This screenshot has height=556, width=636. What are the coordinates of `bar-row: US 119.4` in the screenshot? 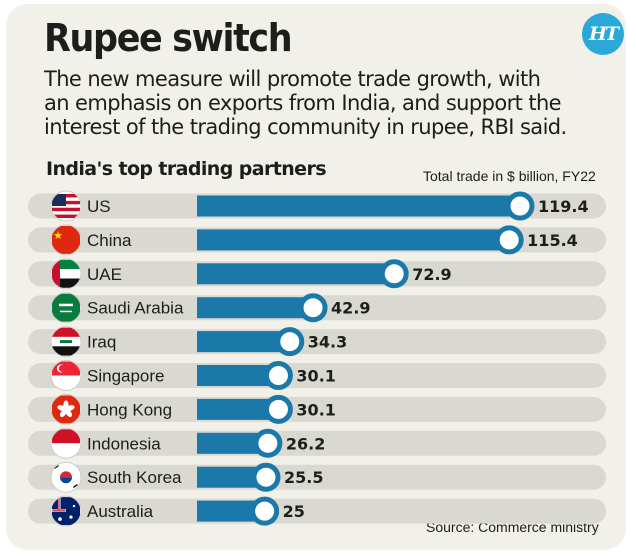 It's located at (317, 206).